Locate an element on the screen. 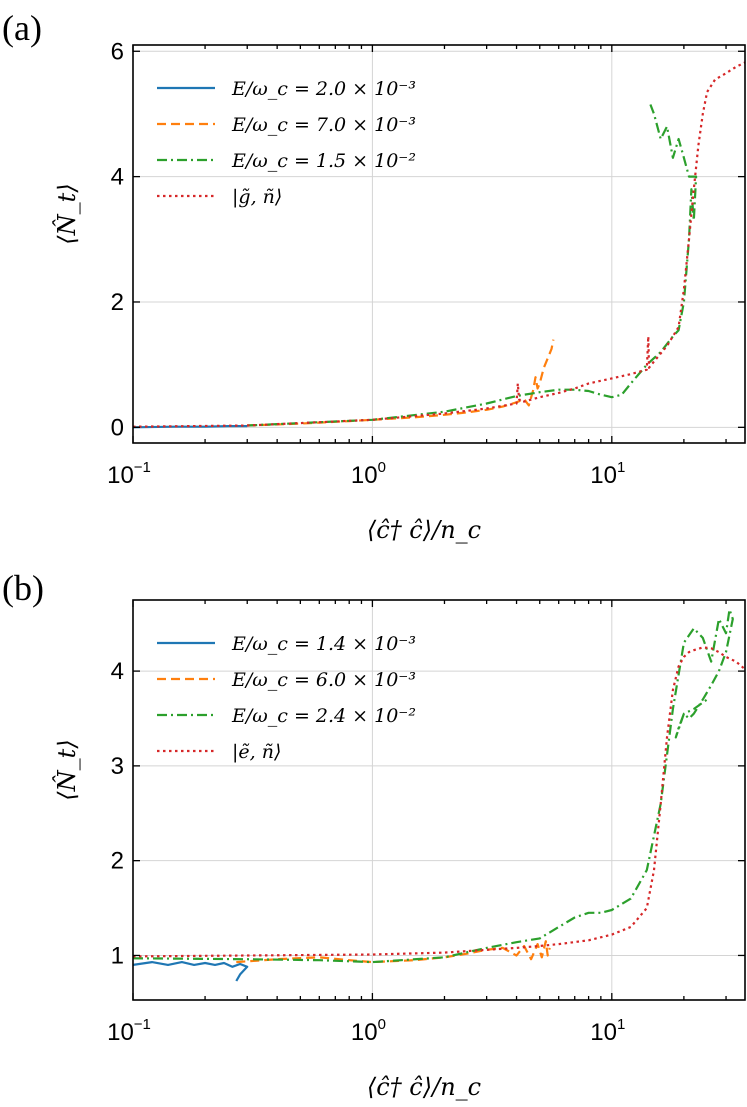 Image resolution: width=747 pixels, height=1107 pixels. y-tick-label: 6 is located at coordinates (117, 51).